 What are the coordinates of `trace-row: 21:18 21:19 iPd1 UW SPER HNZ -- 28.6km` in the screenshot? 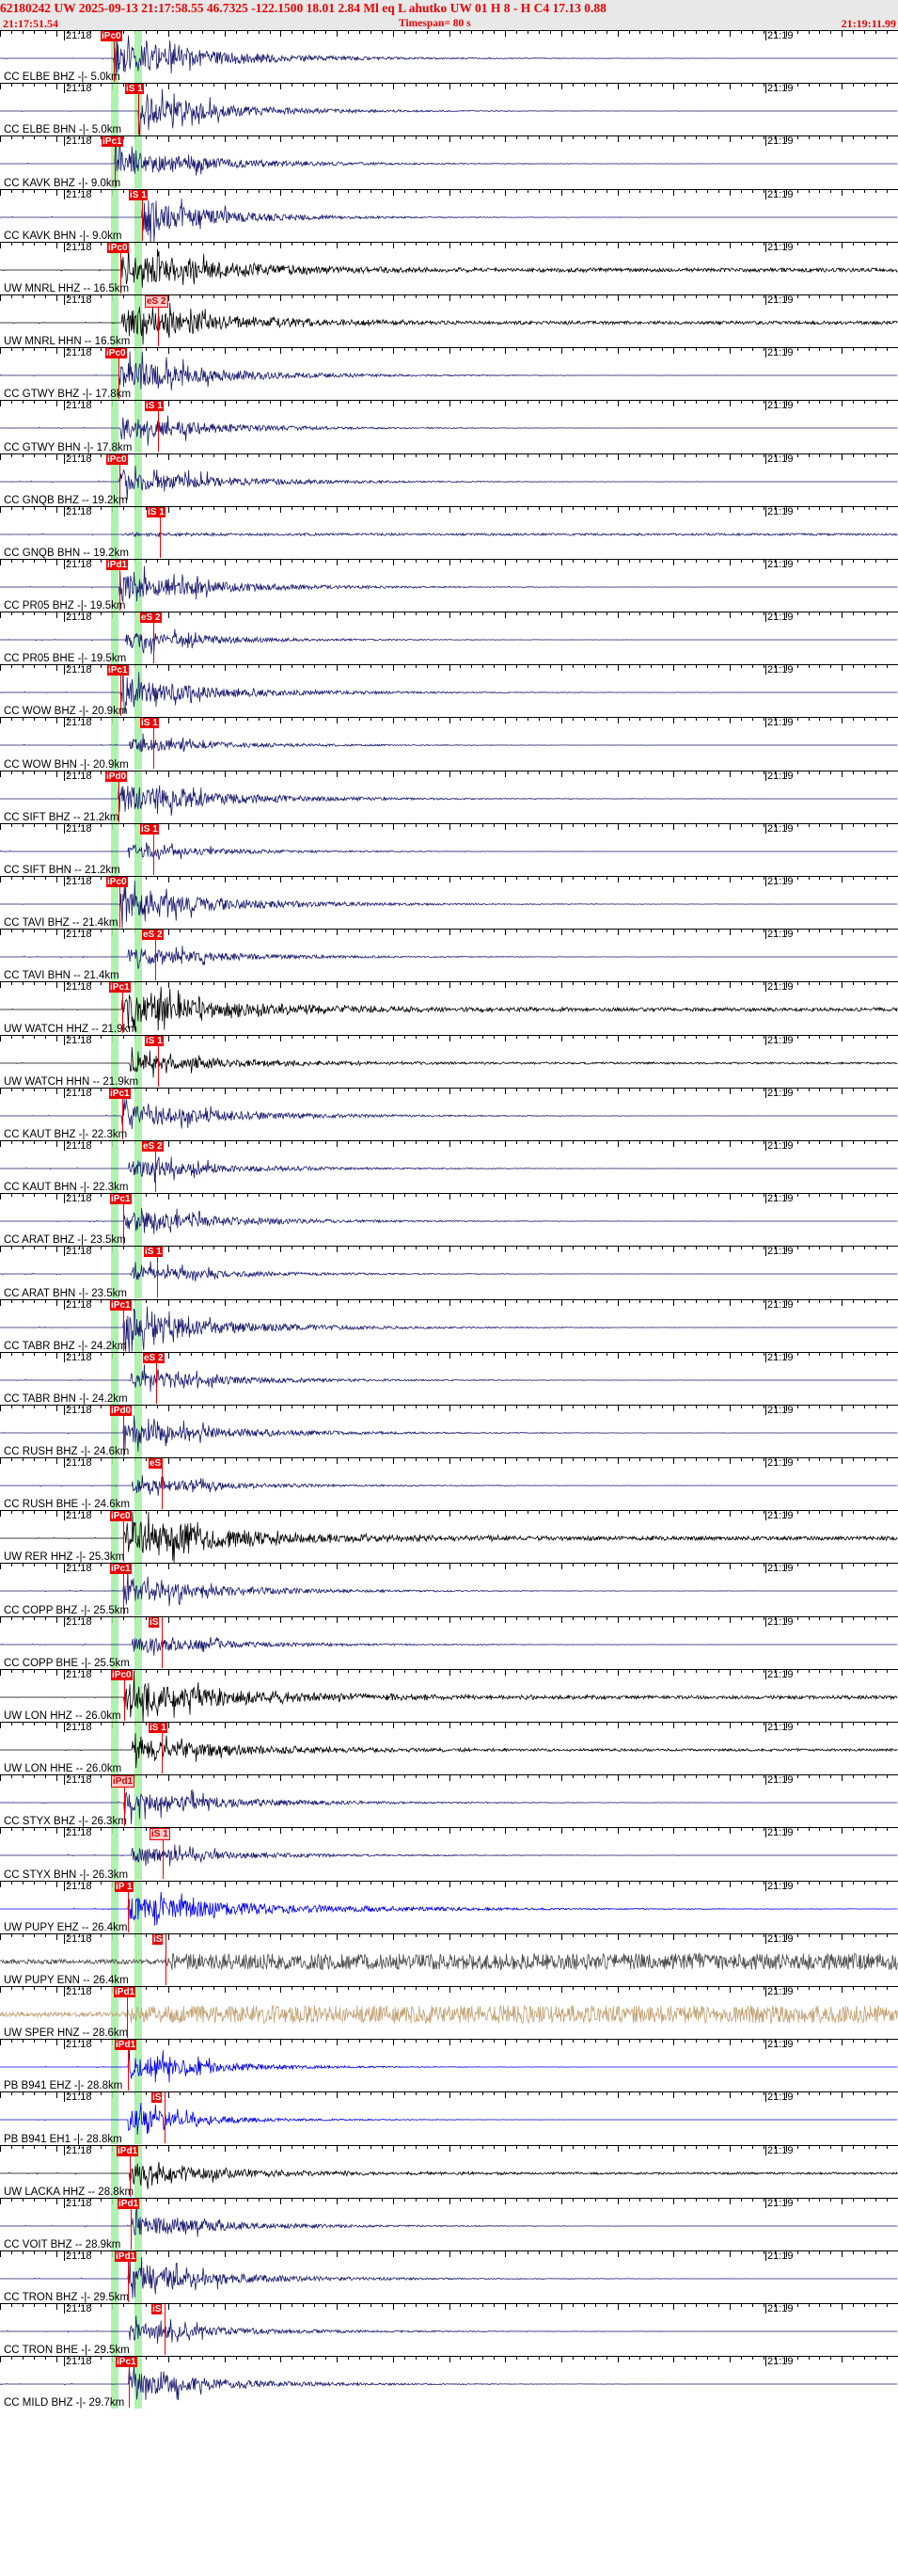 It's located at (449, 2012).